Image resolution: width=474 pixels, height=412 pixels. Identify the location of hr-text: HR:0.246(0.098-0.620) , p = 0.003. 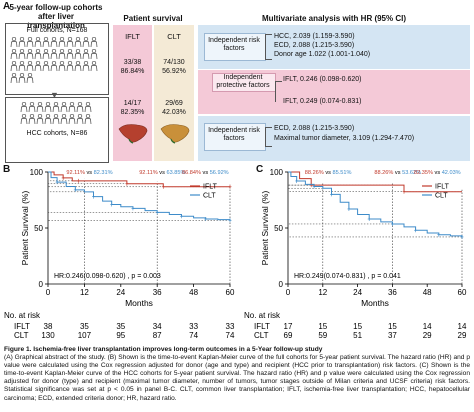
(107, 276).